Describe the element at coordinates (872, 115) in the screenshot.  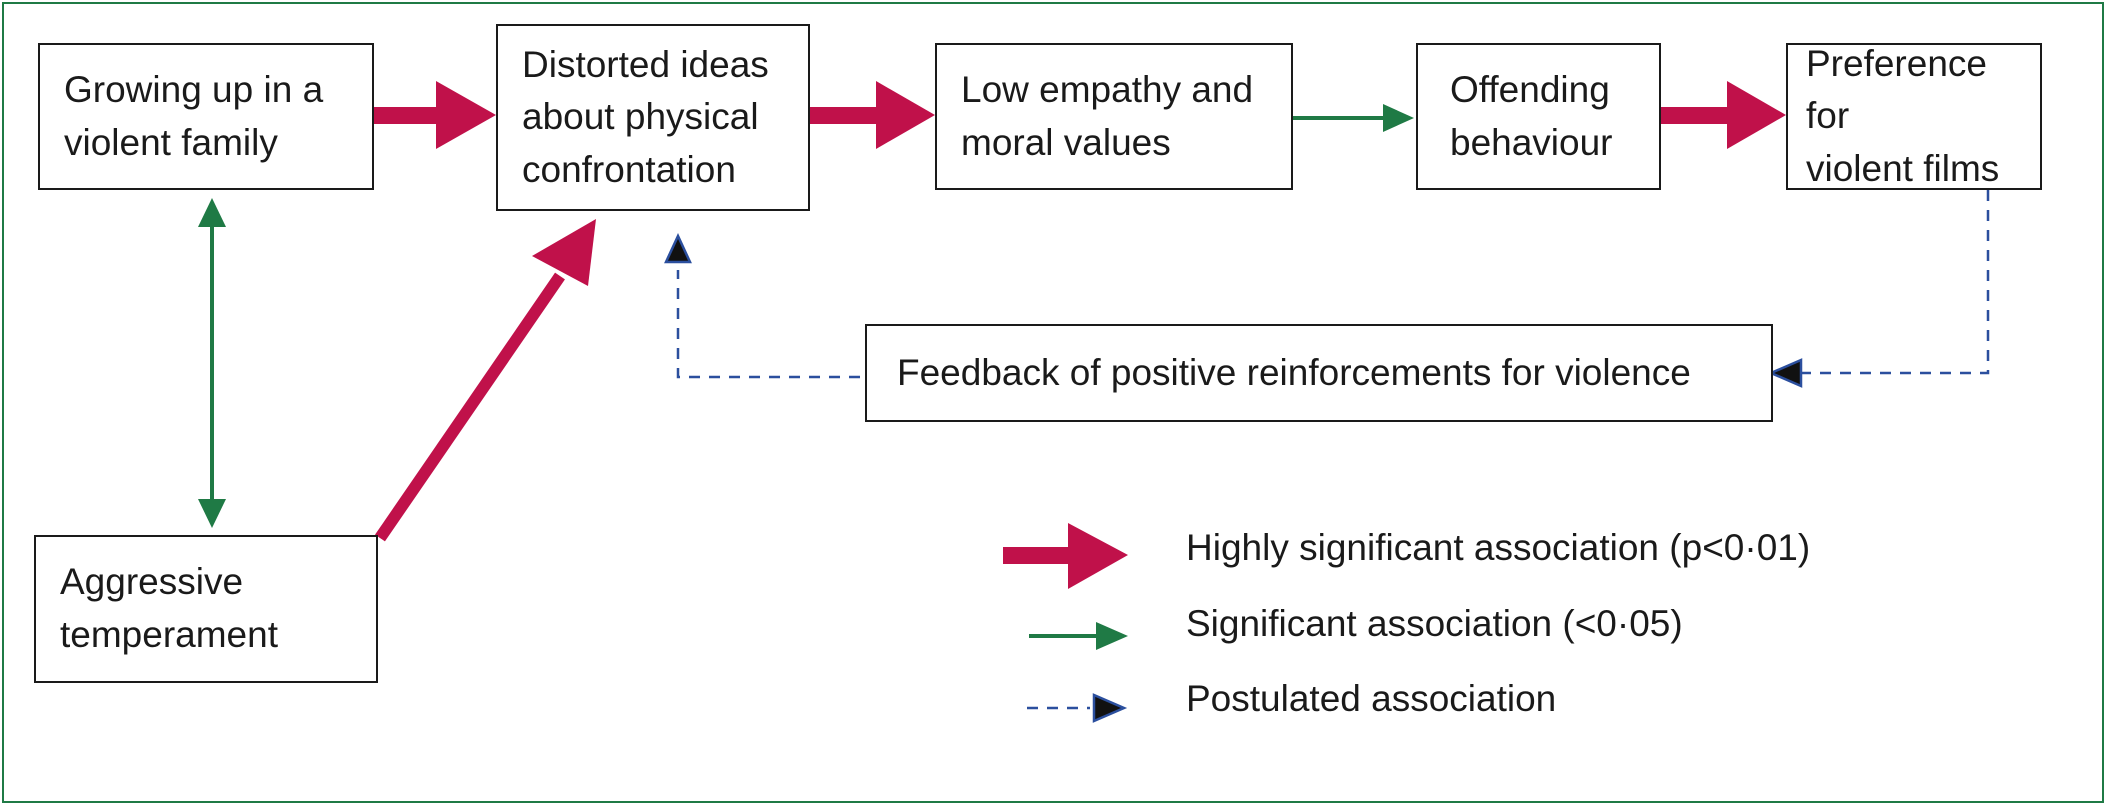
I see `edge-distorted-to-empathy` at that location.